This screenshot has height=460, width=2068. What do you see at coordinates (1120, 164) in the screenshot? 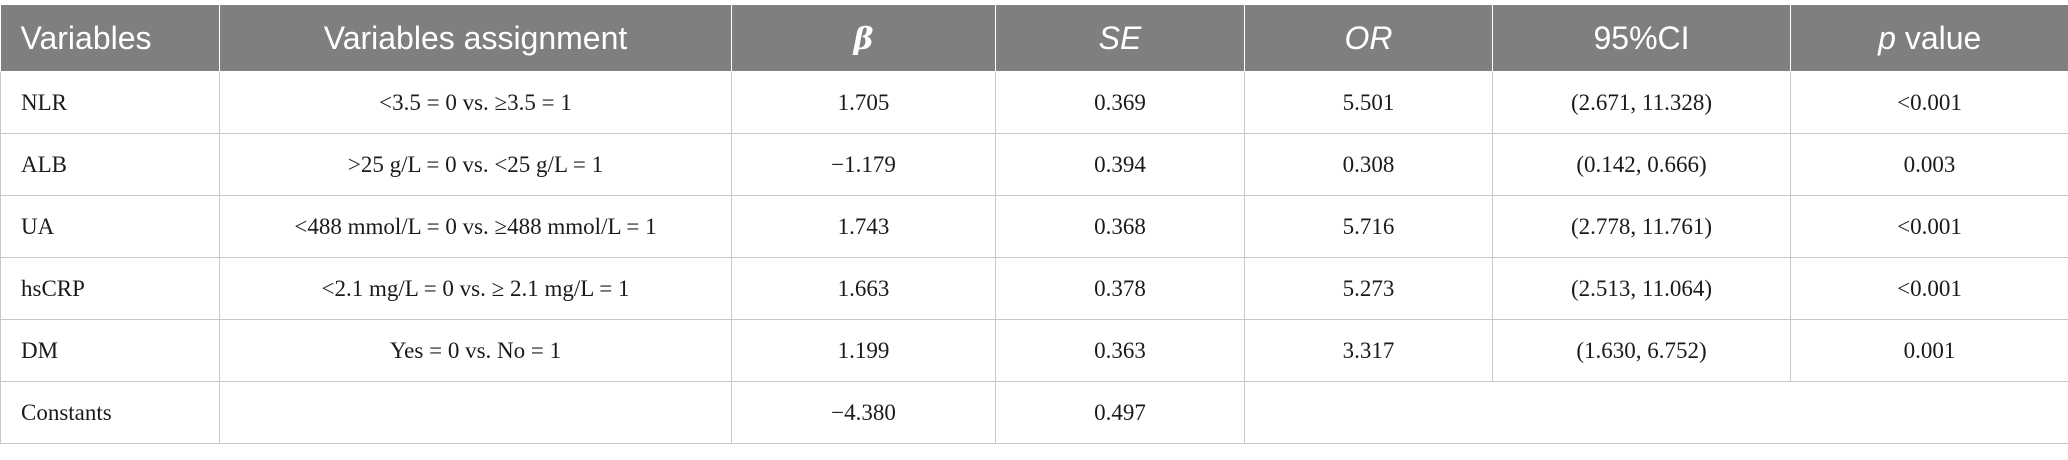
I see `cell-se: 0.394` at bounding box center [1120, 164].